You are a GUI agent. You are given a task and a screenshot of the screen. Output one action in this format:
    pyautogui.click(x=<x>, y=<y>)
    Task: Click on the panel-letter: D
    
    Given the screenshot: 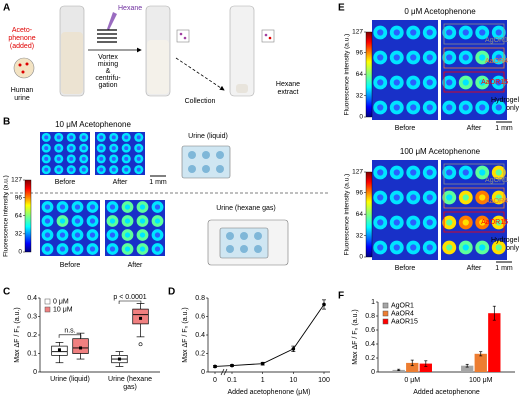 What is the action you would take?
    pyautogui.click(x=171, y=292)
    